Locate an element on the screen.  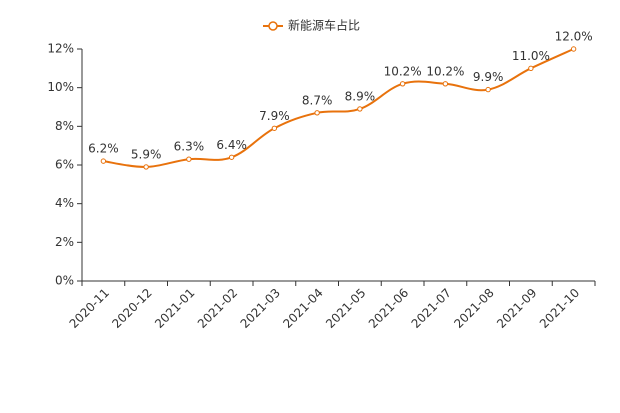
value-label: 8.9% is located at coordinates (360, 96).